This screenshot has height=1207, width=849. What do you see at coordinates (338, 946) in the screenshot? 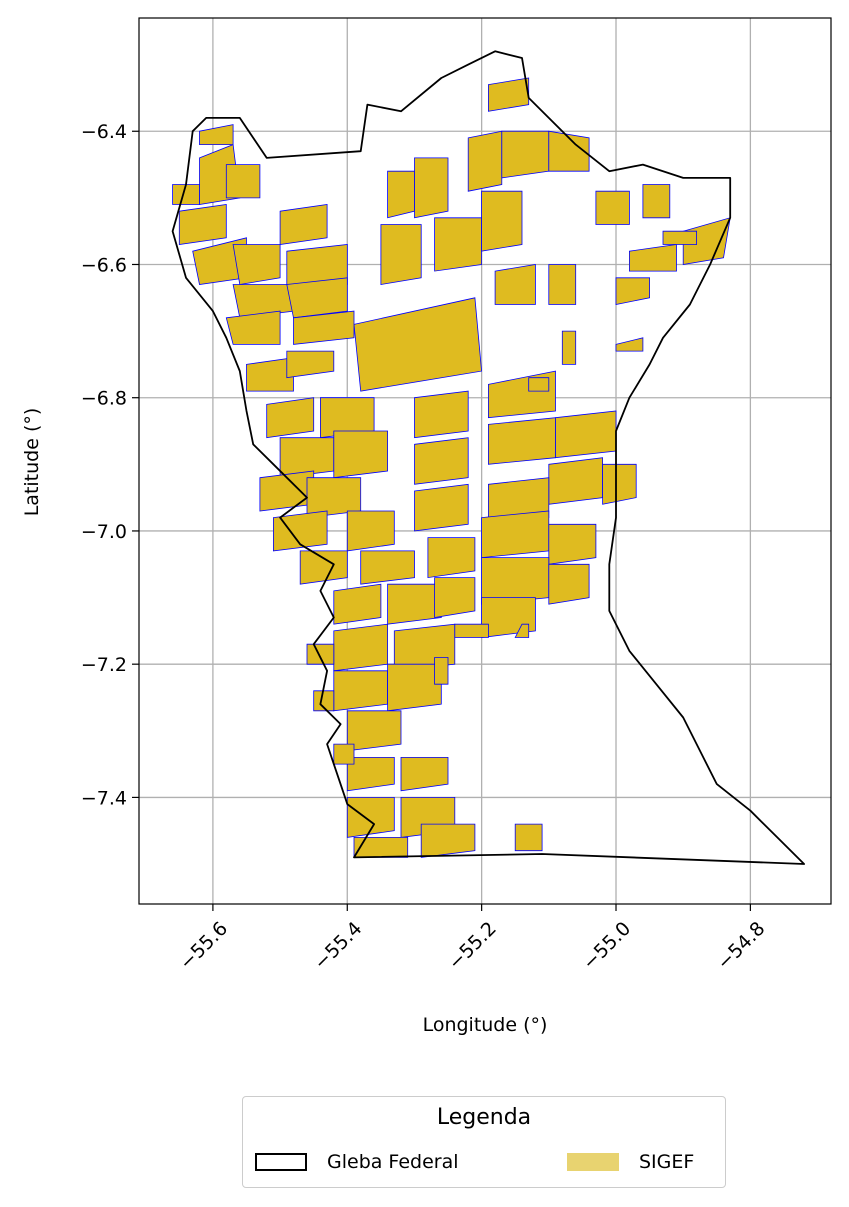
I see `x-tick-label: −55.4` at bounding box center [338, 946].